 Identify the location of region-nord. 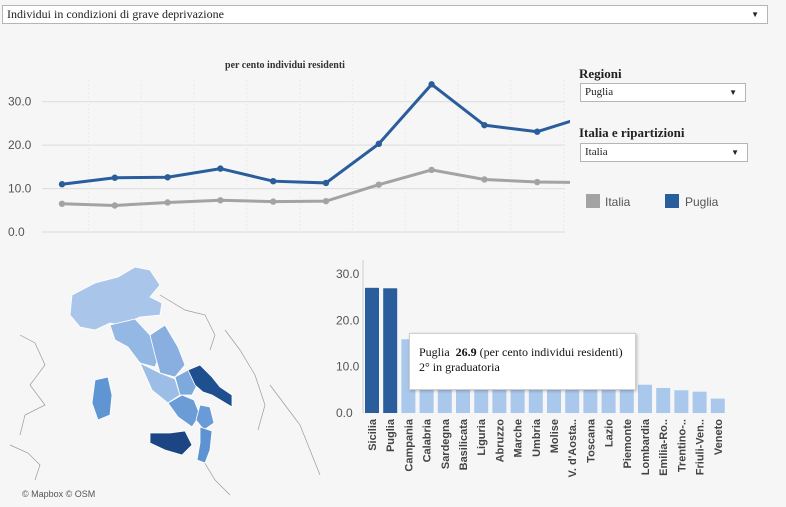
(116, 298).